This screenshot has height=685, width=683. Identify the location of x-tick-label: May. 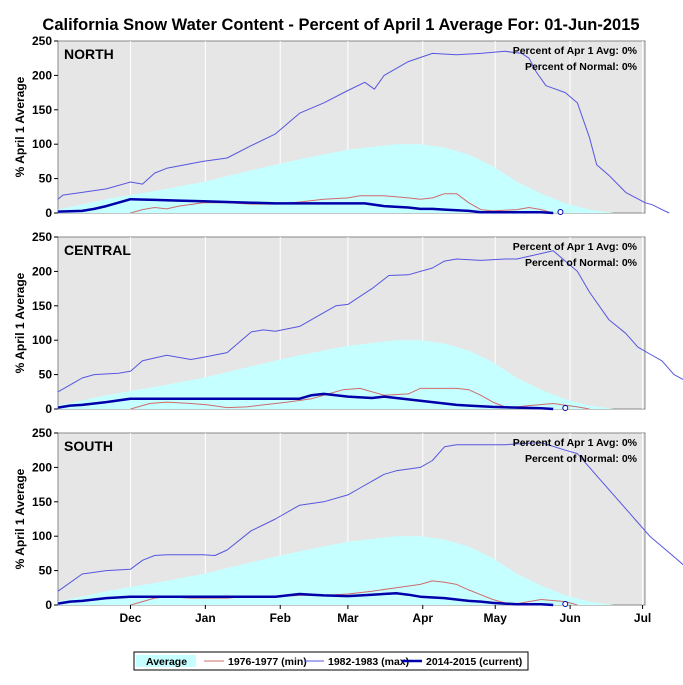
(496, 618).